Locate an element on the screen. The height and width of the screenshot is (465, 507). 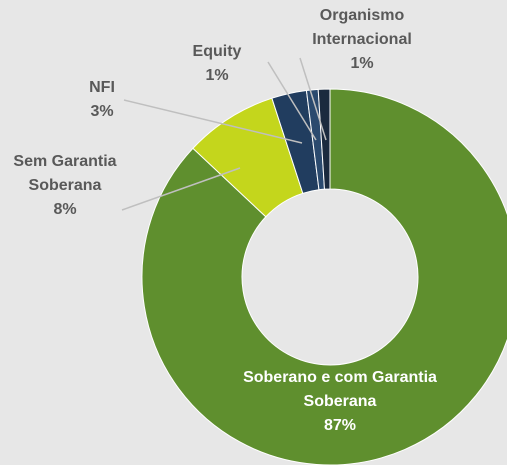
slice-label: Sem Garantia Soberana 8% is located at coordinates (65, 186).